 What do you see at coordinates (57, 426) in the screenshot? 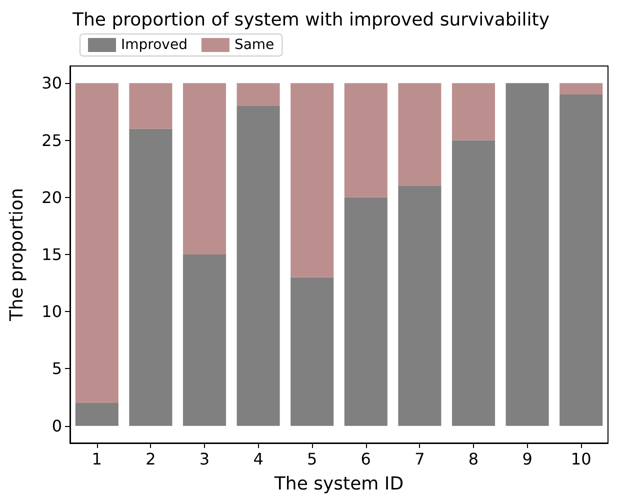
I see `y-tick-label: 0` at bounding box center [57, 426].